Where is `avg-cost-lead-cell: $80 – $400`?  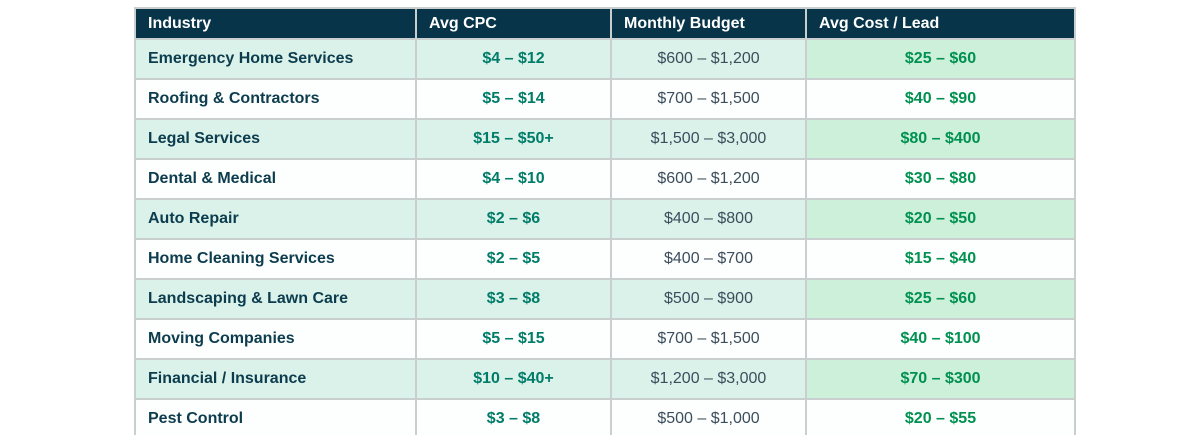 avg-cost-lead-cell: $80 – $400 is located at coordinates (940, 139).